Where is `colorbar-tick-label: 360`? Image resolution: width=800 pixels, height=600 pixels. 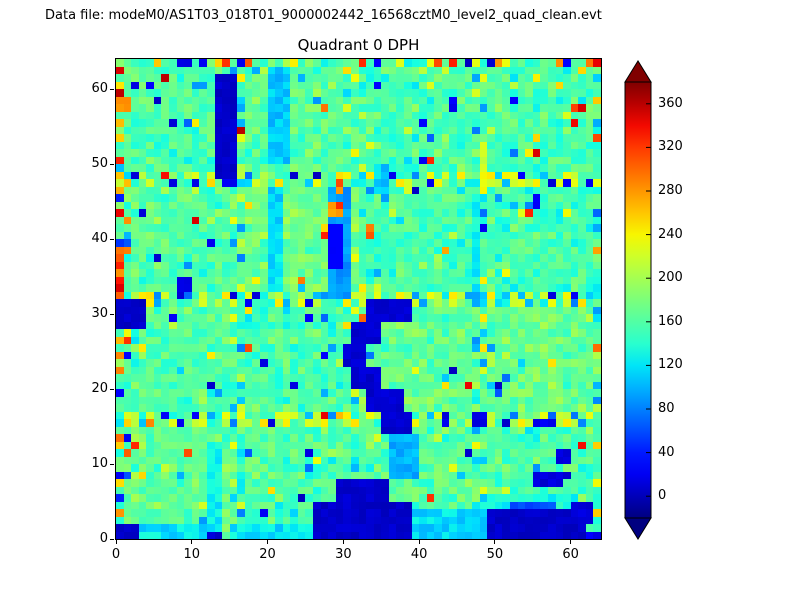
colorbar-tick-label: 360 is located at coordinates (670, 103).